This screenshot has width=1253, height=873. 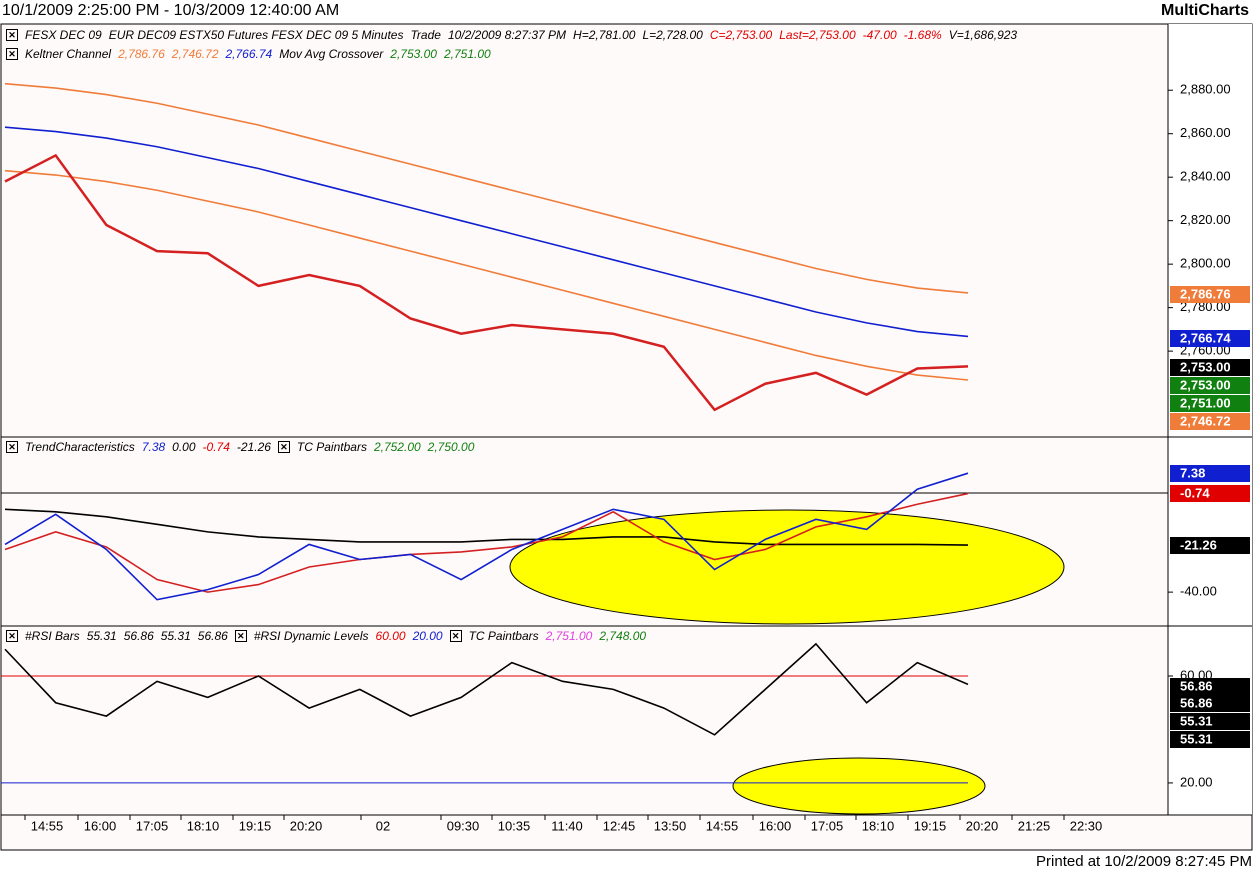 What do you see at coordinates (1205, 132) in the screenshot?
I see `y-tick-label: 2,860.00` at bounding box center [1205, 132].